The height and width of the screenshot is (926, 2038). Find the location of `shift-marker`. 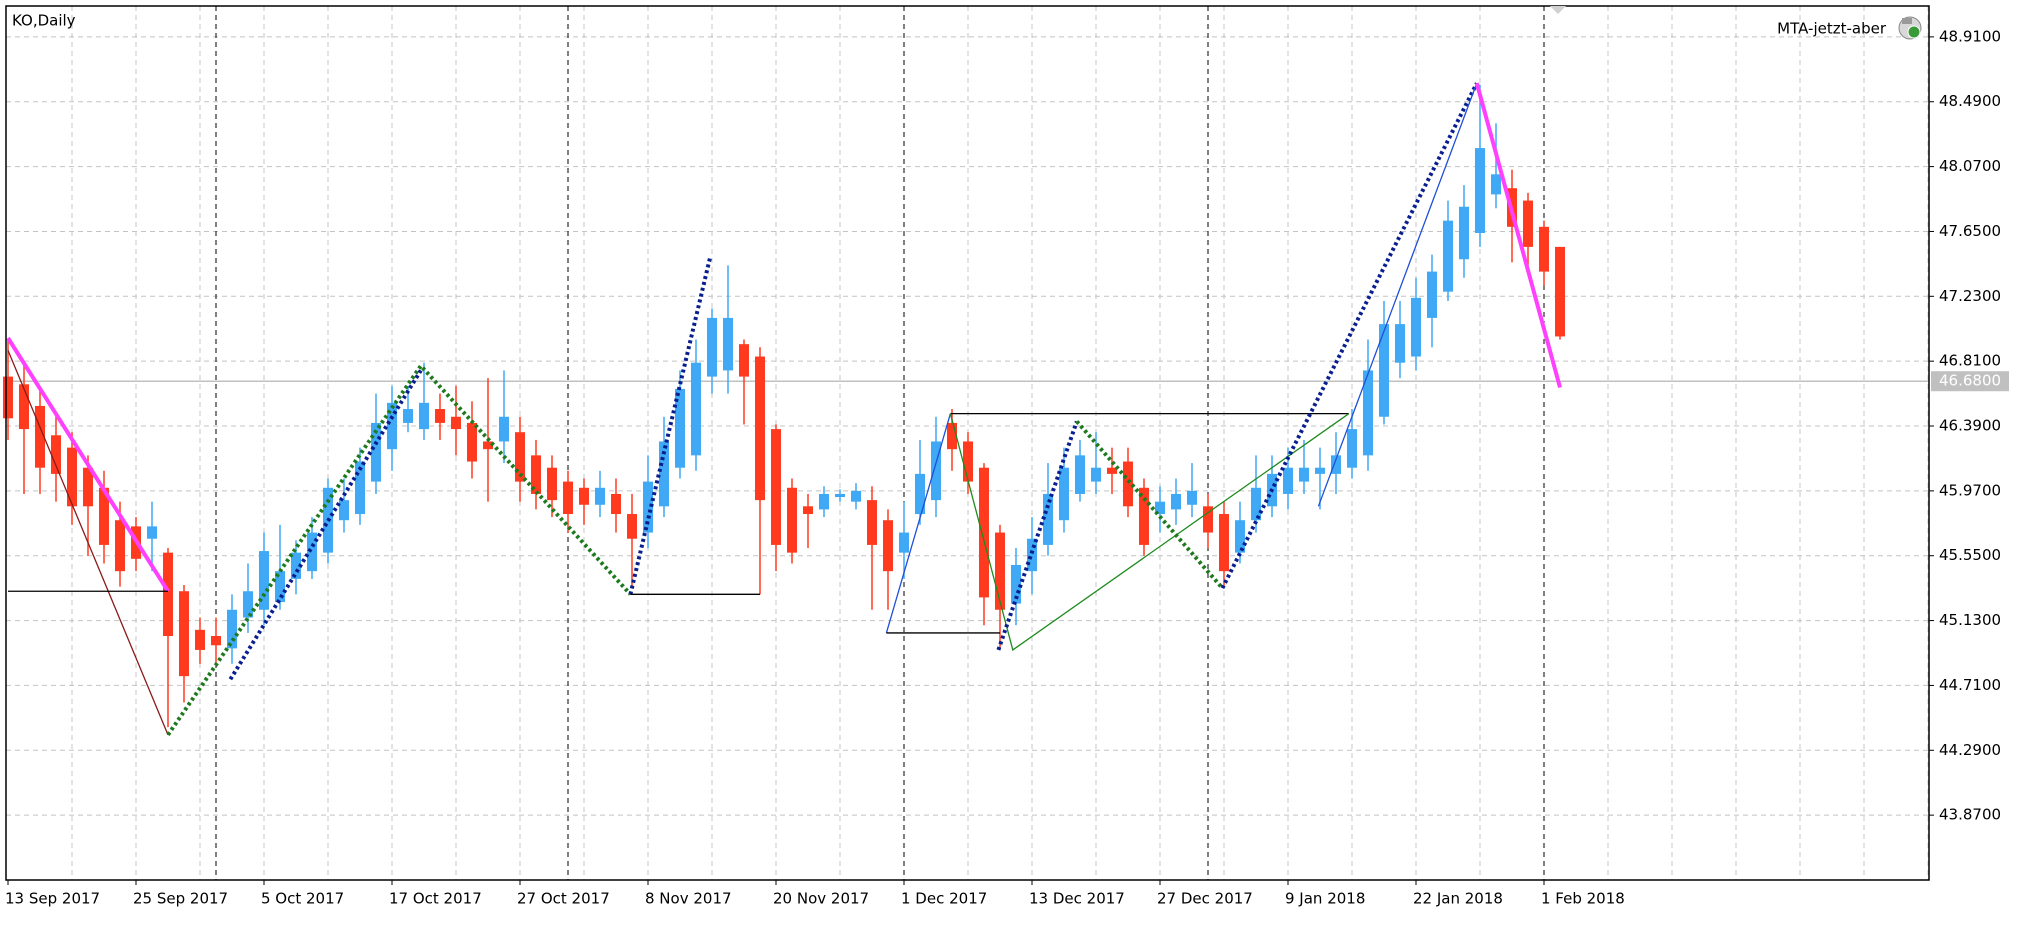

shift-marker is located at coordinates (1558, 10).